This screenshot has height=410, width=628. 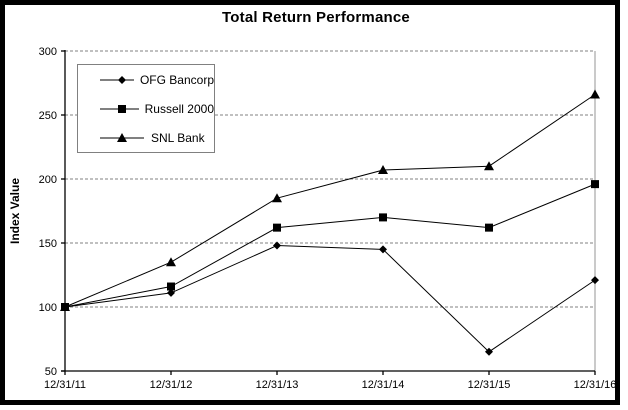 What do you see at coordinates (171, 385) in the screenshot?
I see `x-tick-label: 12/31/12` at bounding box center [171, 385].